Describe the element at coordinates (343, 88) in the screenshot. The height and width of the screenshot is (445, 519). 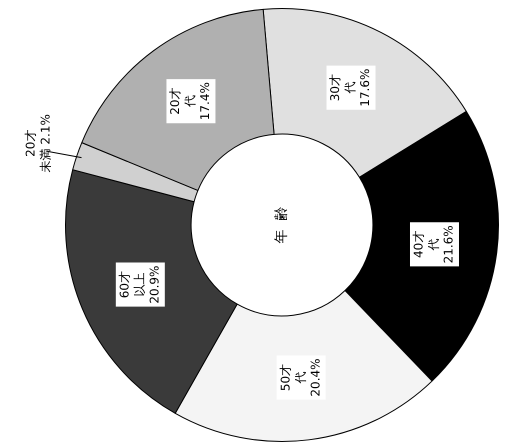
I see `slice-label: 30才代` at that location.